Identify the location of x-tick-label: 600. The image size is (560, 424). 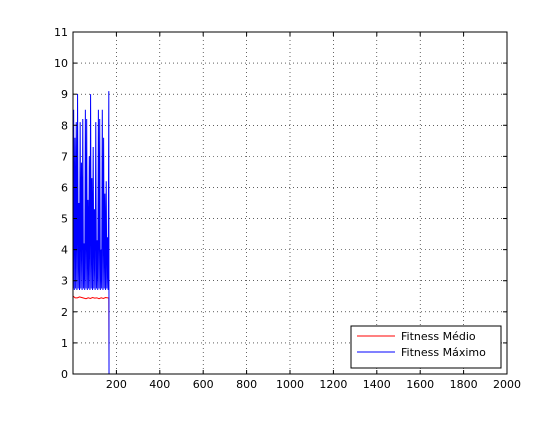
(203, 384).